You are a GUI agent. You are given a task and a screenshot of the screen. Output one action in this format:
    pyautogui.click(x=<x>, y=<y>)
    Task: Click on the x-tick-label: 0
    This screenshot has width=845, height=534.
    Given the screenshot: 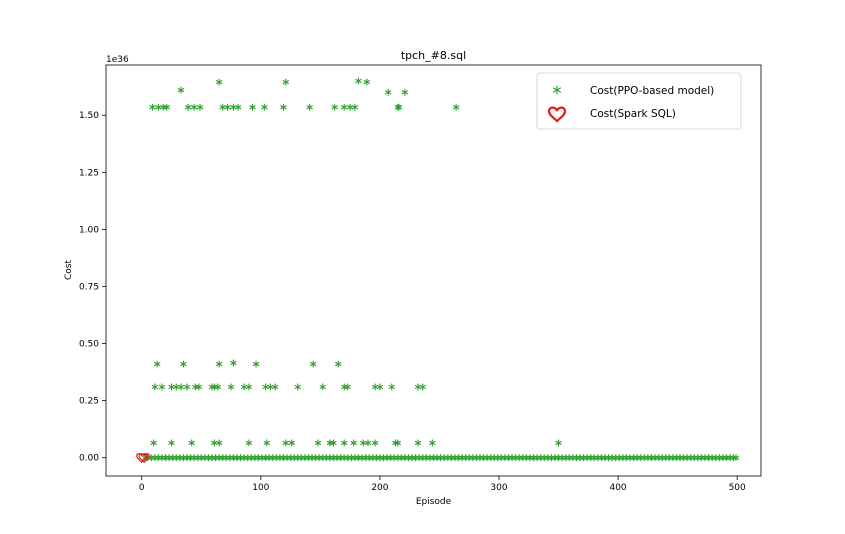 What is the action you would take?
    pyautogui.click(x=142, y=488)
    